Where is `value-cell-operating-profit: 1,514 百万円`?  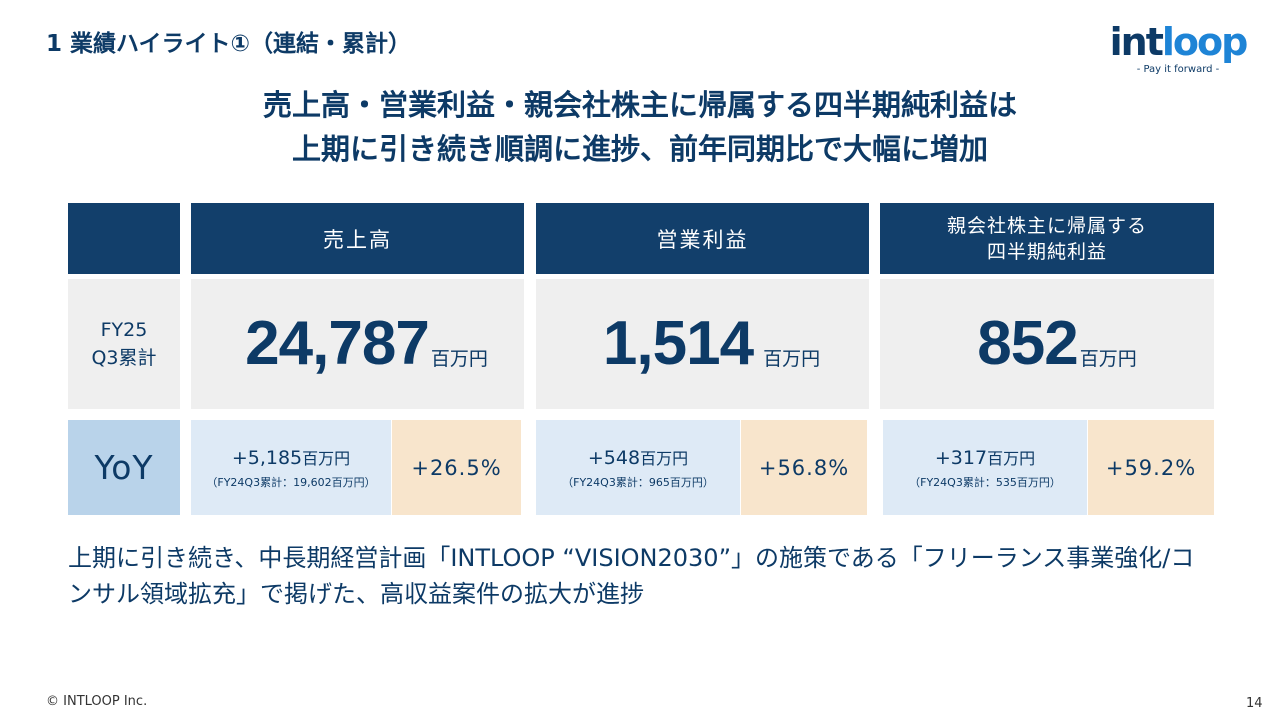 value-cell-operating-profit: 1,514 百万円 is located at coordinates (702, 344).